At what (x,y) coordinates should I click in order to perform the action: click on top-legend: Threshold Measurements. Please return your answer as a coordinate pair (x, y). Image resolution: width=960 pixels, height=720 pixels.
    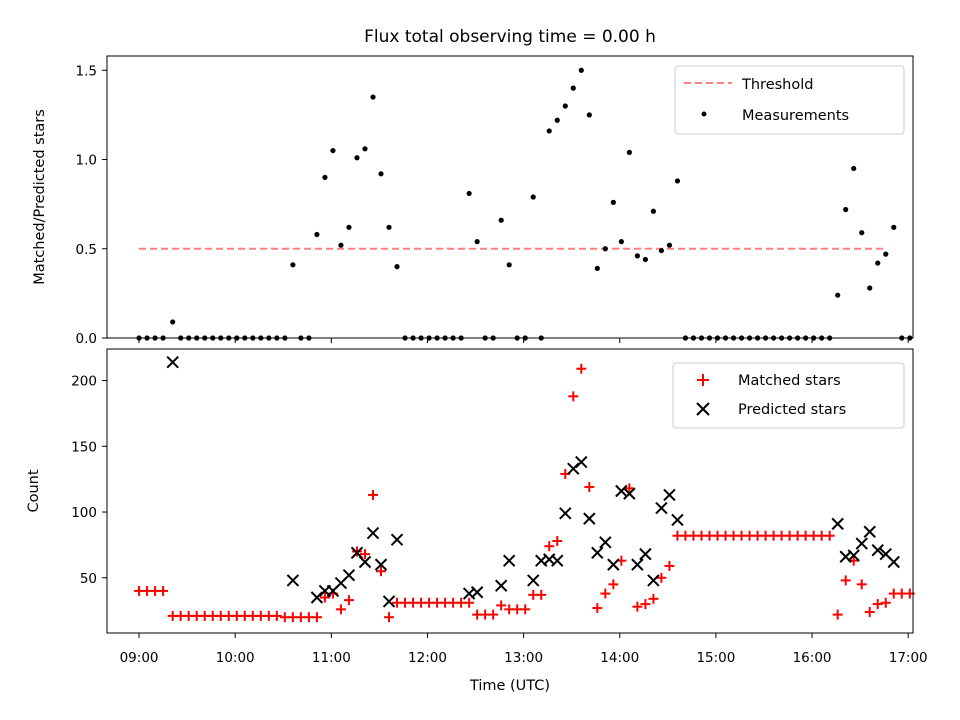
    Looking at the image, I should click on (789, 100).